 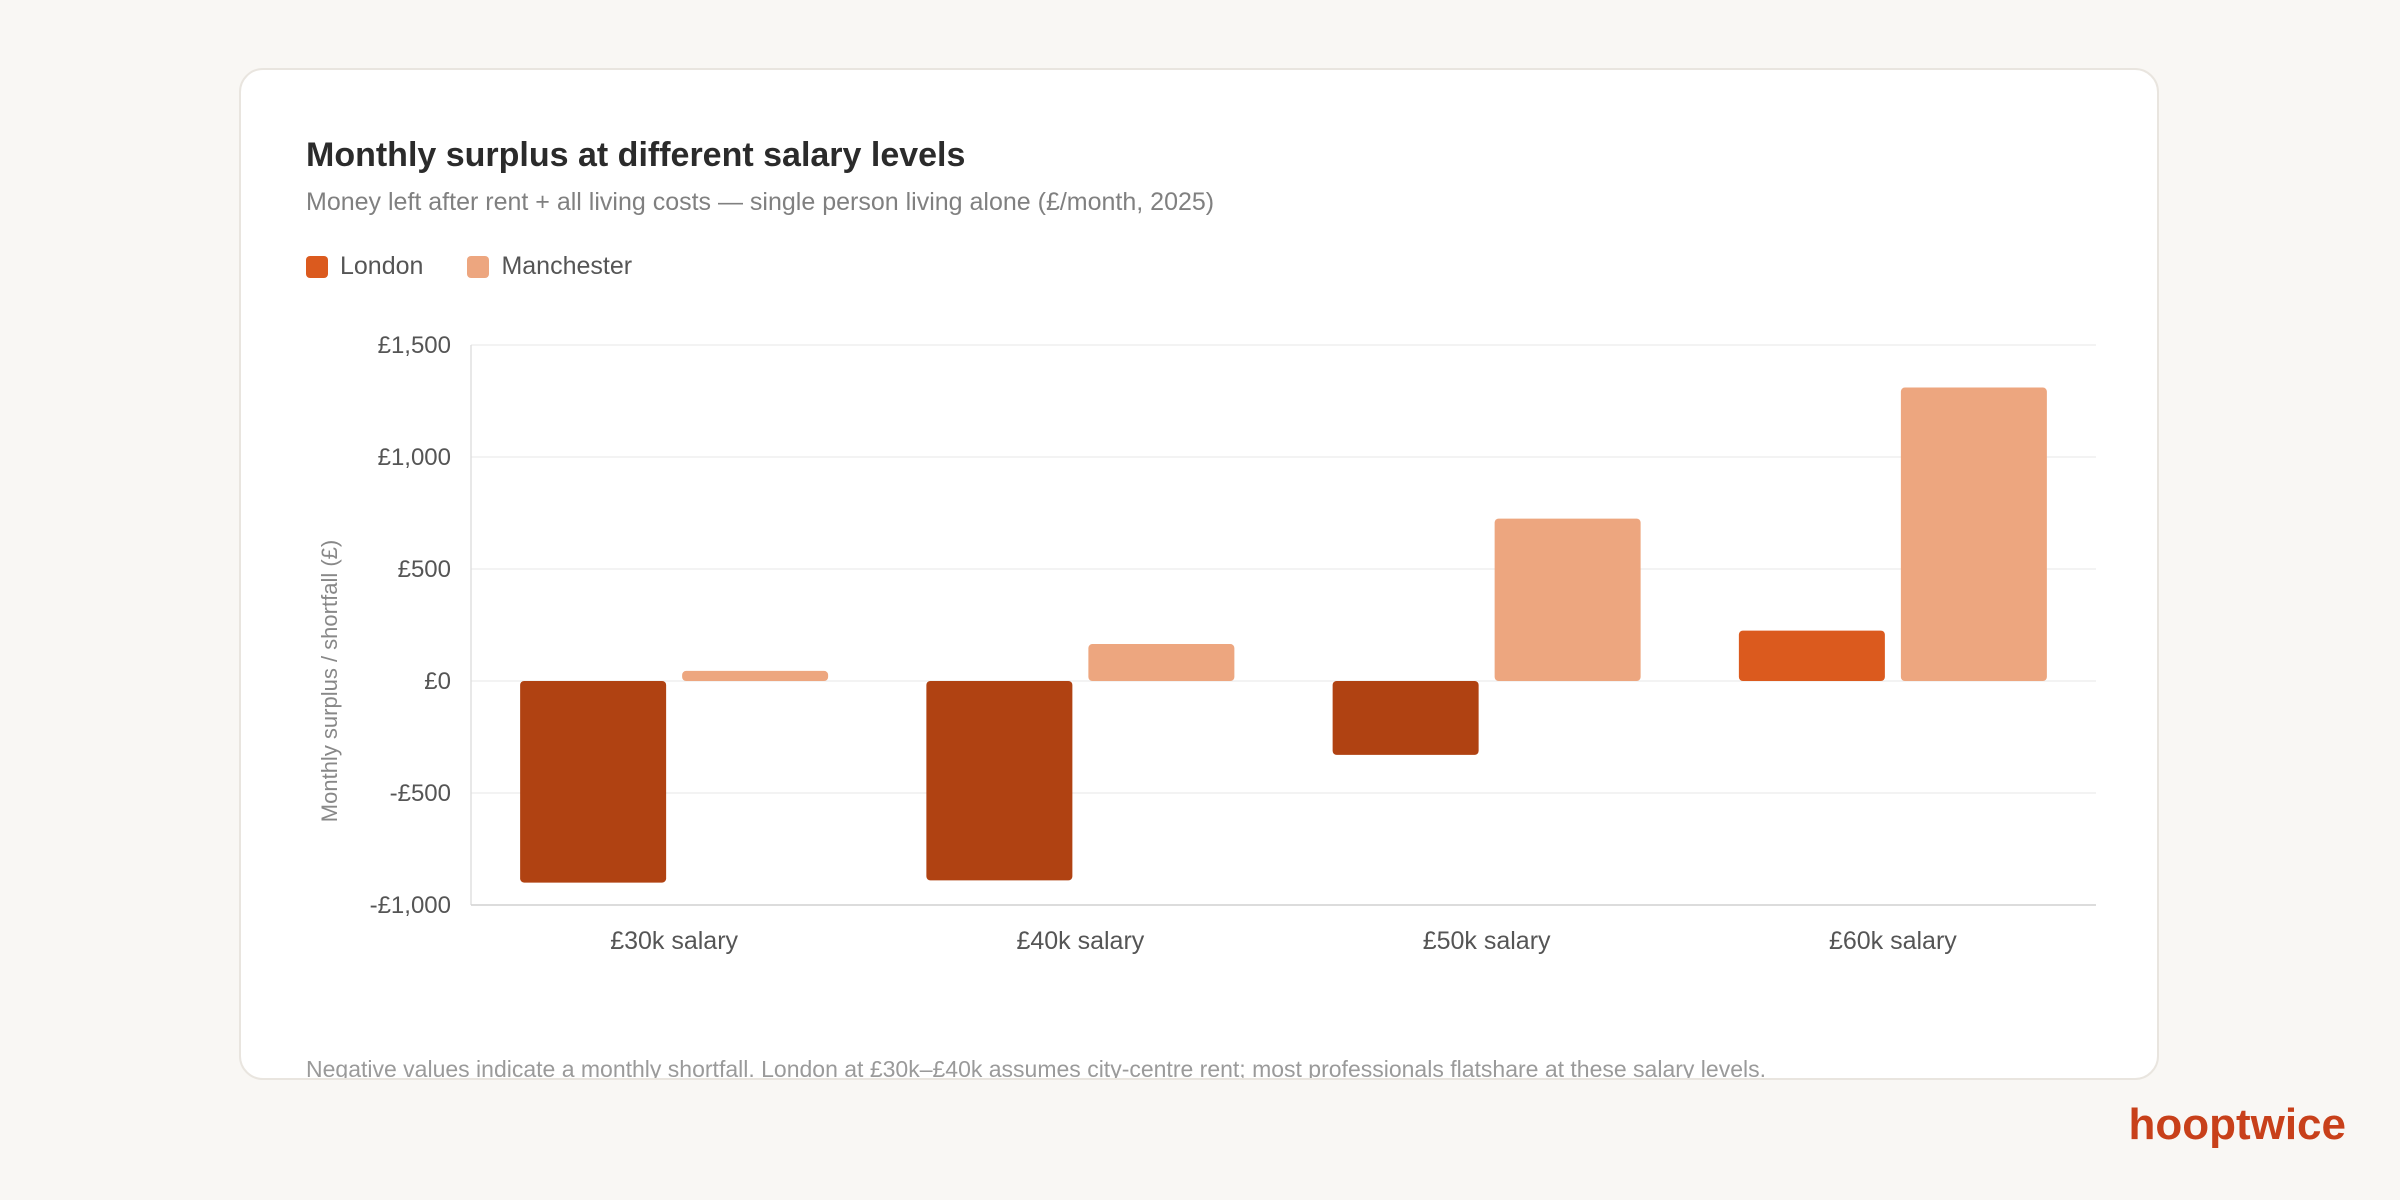 What do you see at coordinates (2237, 1124) in the screenshot?
I see `brand-watermark: hooptwice` at bounding box center [2237, 1124].